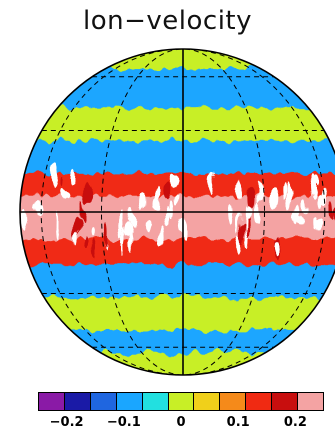  I want to click on colorbar, so click(181, 401).